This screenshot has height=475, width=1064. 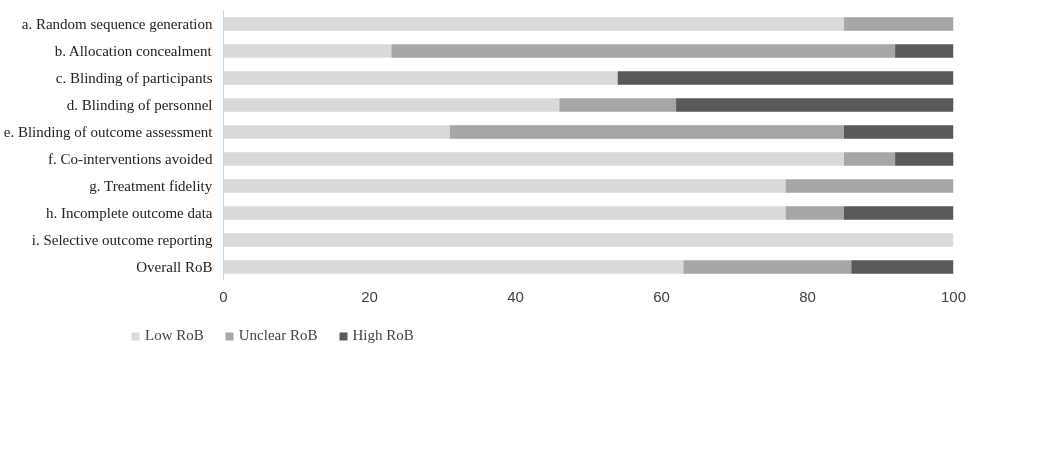 What do you see at coordinates (139, 105) in the screenshot?
I see `y-tick-label: d. Blinding of personnel` at bounding box center [139, 105].